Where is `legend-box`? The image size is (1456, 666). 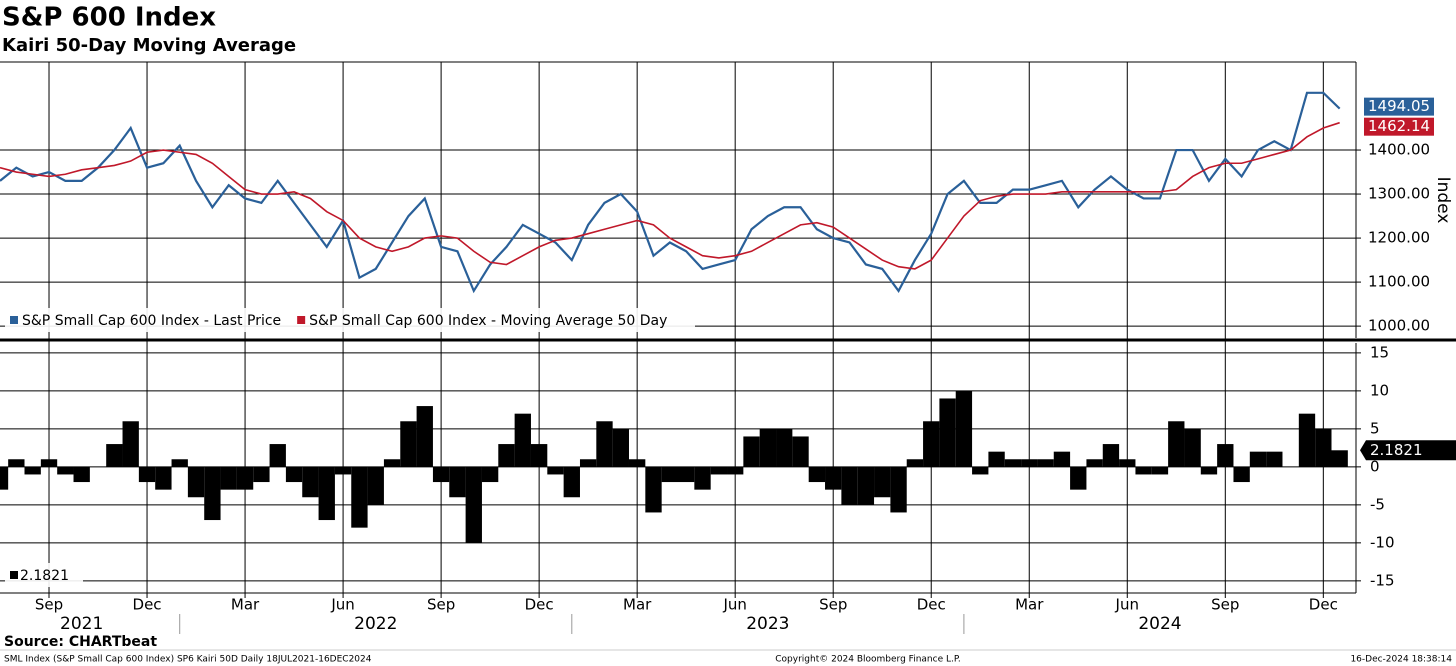
legend-box is located at coordinates (350, 320).